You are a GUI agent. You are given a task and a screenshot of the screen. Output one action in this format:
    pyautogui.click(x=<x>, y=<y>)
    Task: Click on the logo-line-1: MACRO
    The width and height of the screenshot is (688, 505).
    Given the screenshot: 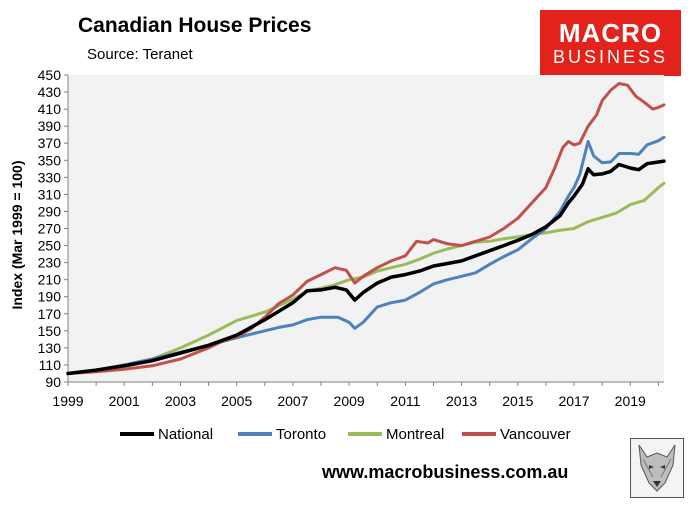 What is the action you would take?
    pyautogui.click(x=610, y=33)
    